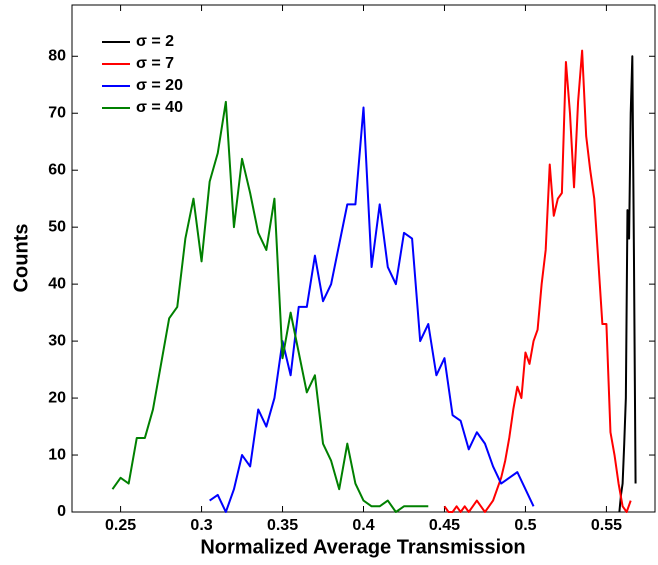 The image size is (658, 565). I want to click on y-tick-label: 40, so click(57, 283).